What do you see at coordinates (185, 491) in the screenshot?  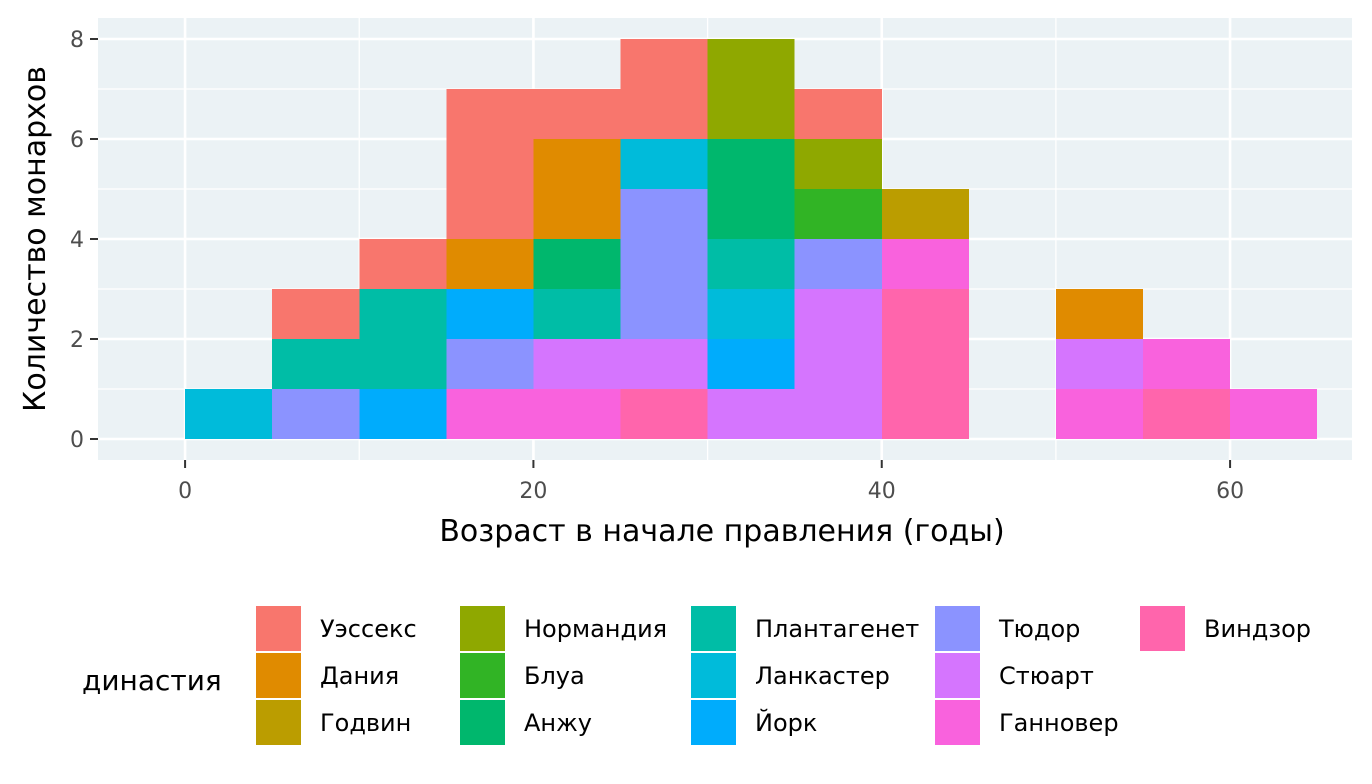 I see `x-tick-label-0: 0` at bounding box center [185, 491].